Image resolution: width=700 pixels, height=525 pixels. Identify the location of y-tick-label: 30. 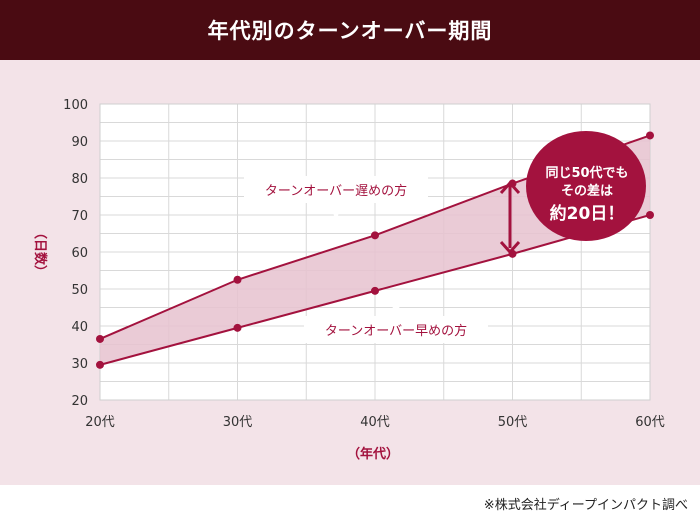
(79, 364).